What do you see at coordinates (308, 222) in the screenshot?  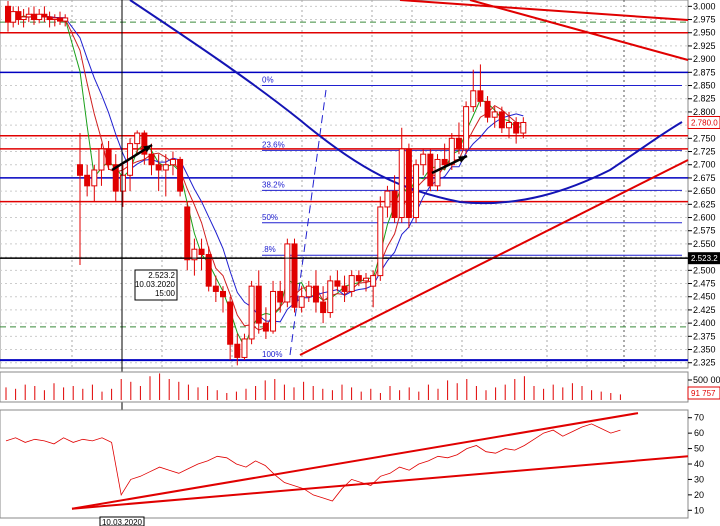 I see `dashed-trend-line` at bounding box center [308, 222].